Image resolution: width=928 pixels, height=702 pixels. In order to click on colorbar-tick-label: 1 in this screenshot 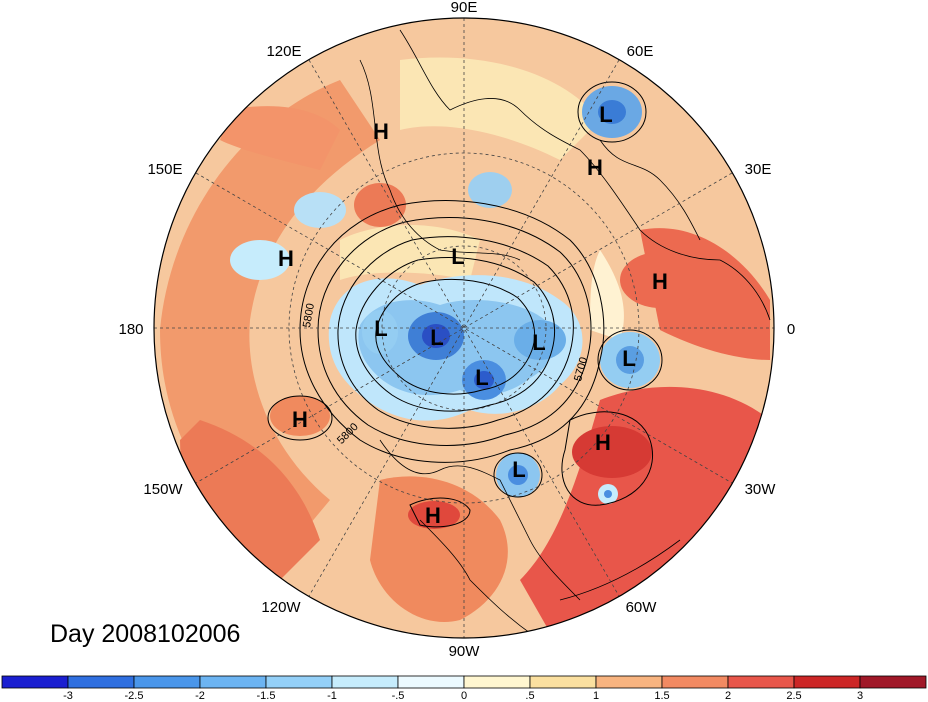, I will do `click(596, 696)`.